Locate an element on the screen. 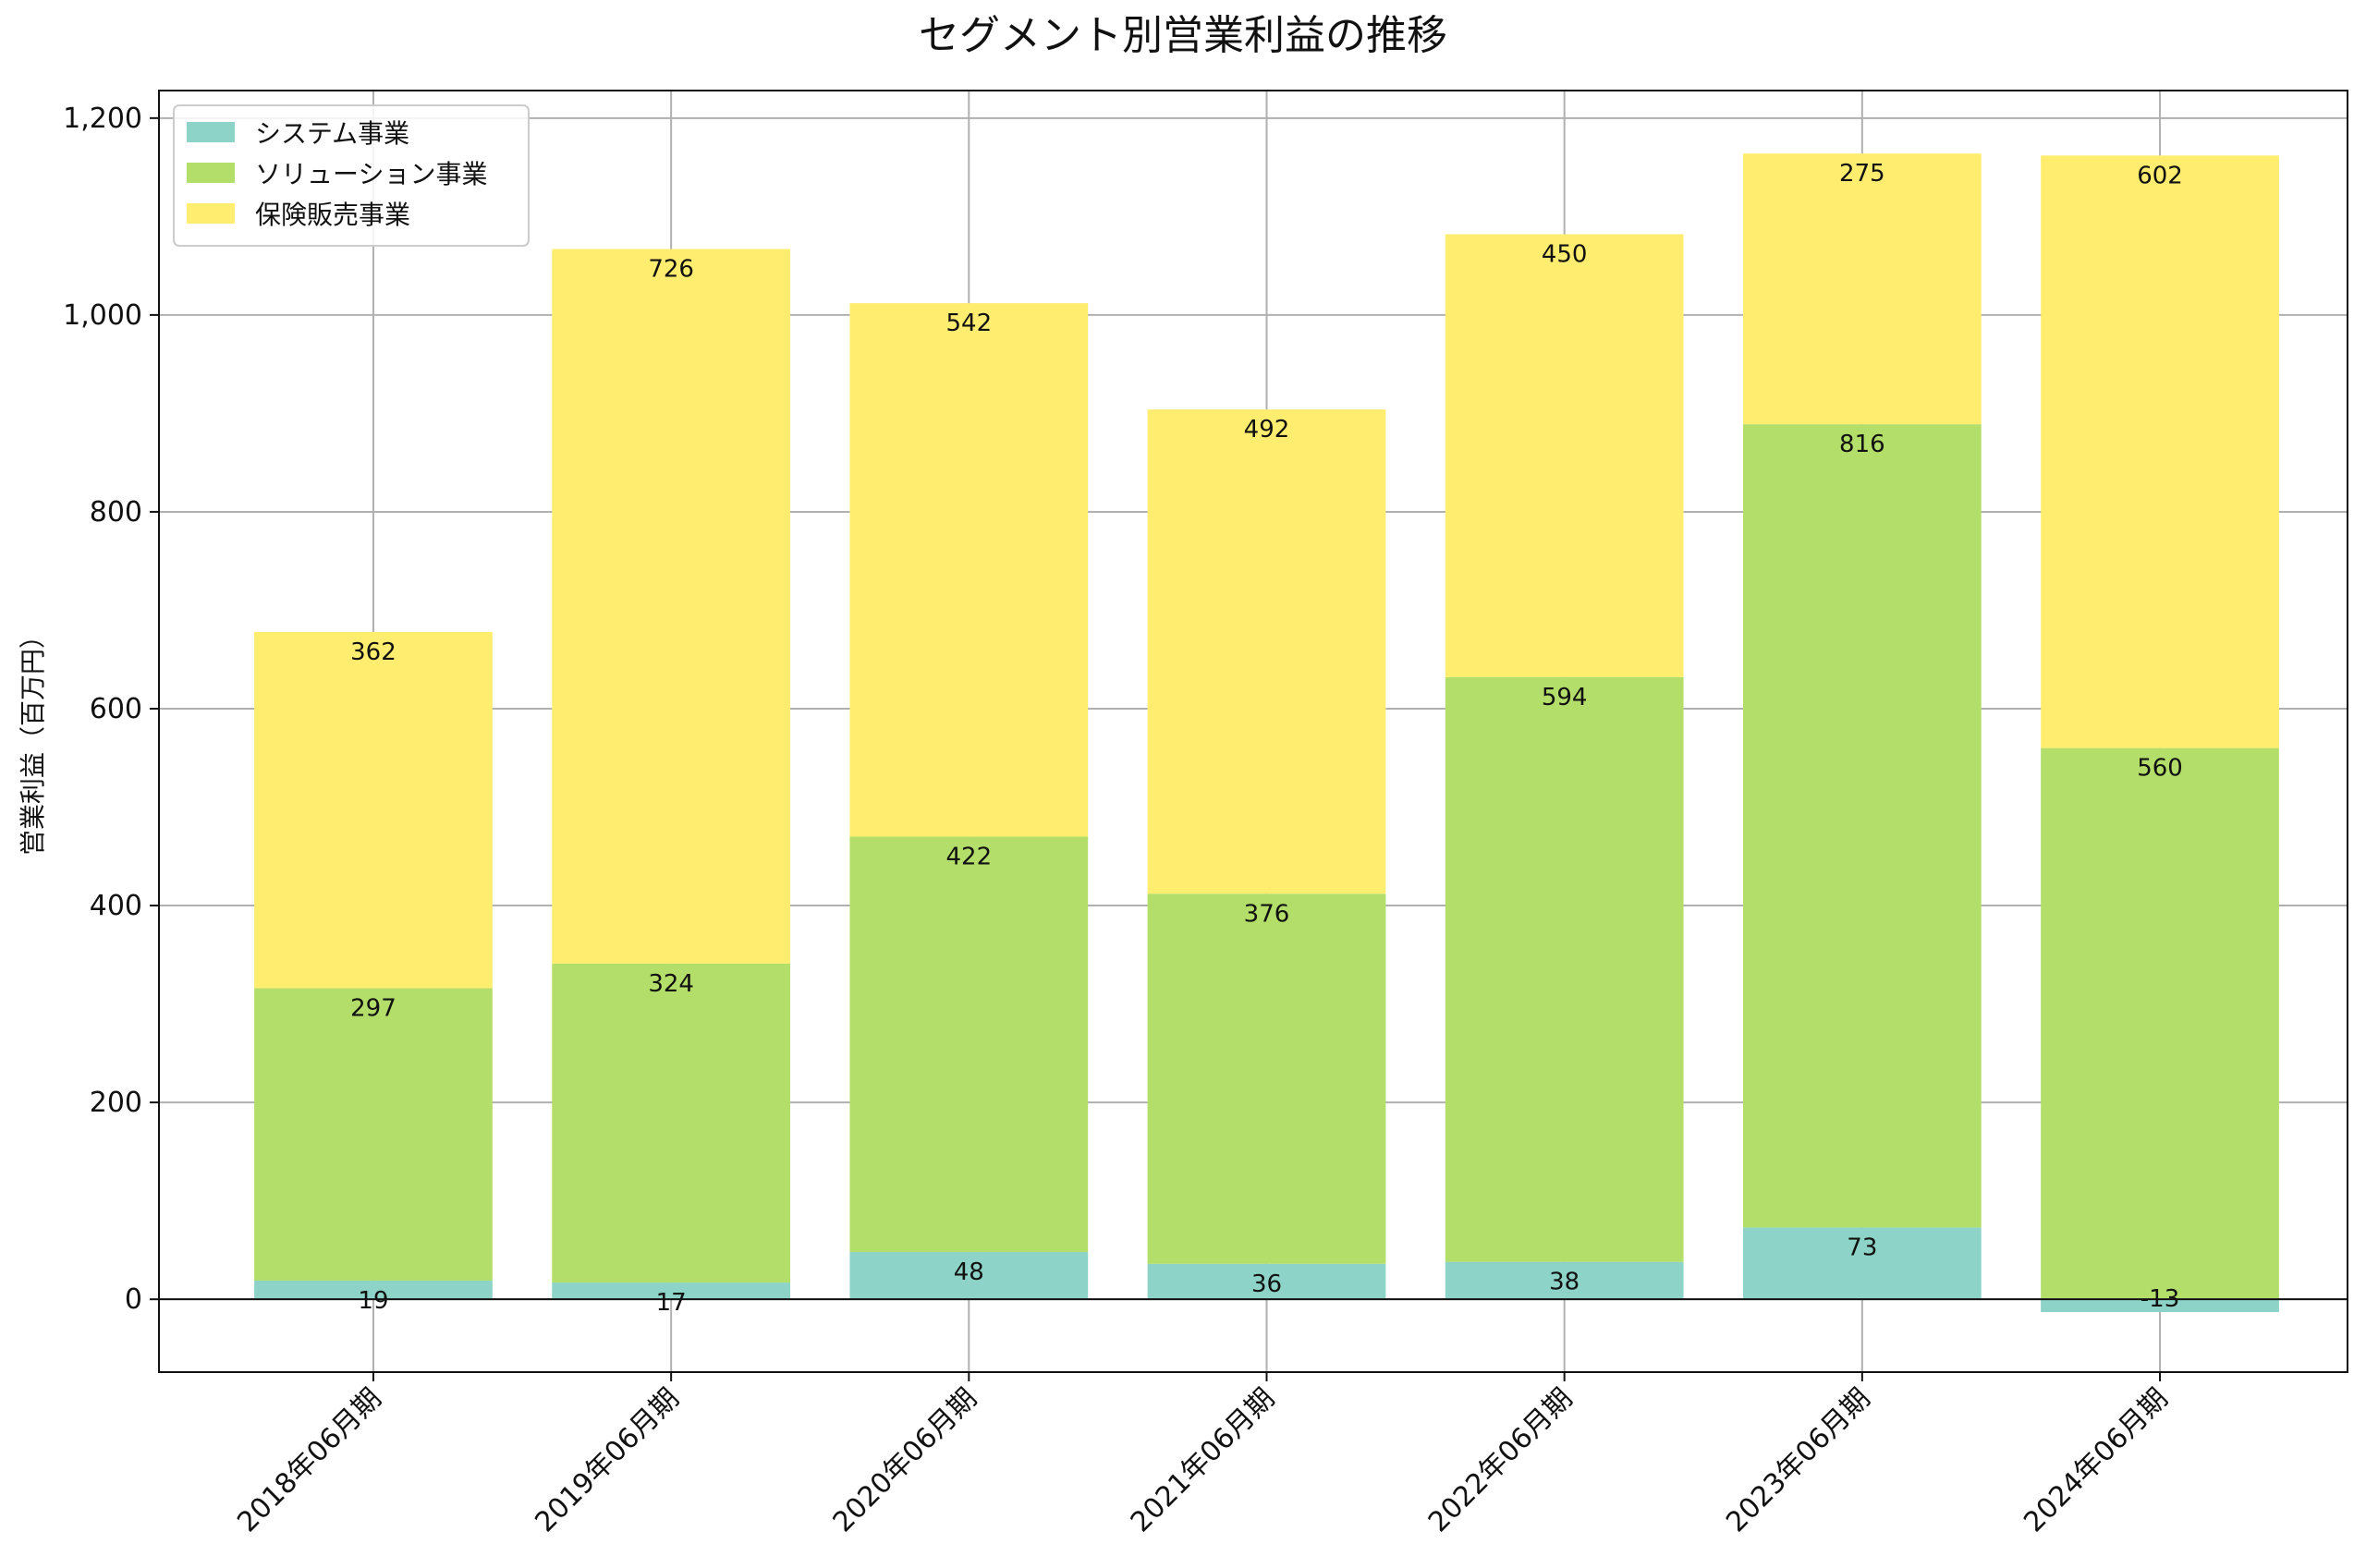 The height and width of the screenshot is (1568, 2366). data-label: 422 is located at coordinates (970, 856).